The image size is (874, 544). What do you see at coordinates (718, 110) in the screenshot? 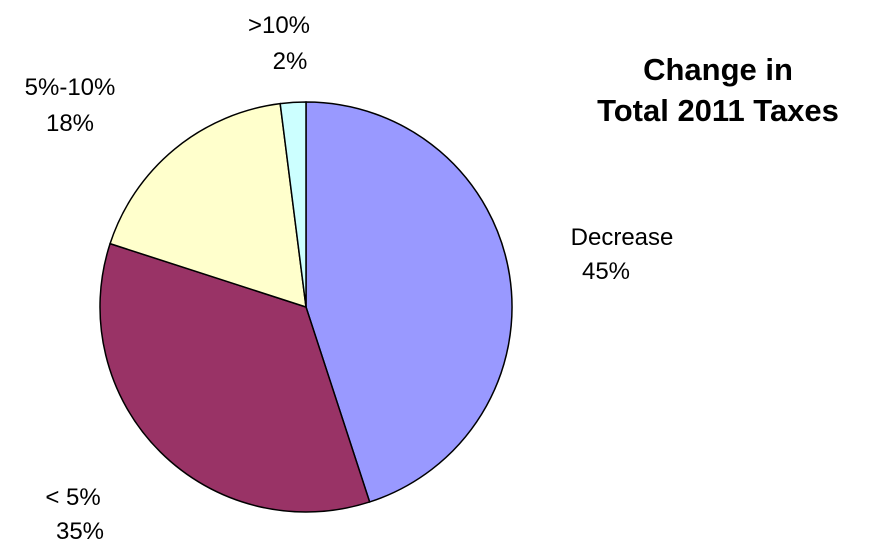
I see `chart-title-line-2: Total 2011 Taxes` at bounding box center [718, 110].